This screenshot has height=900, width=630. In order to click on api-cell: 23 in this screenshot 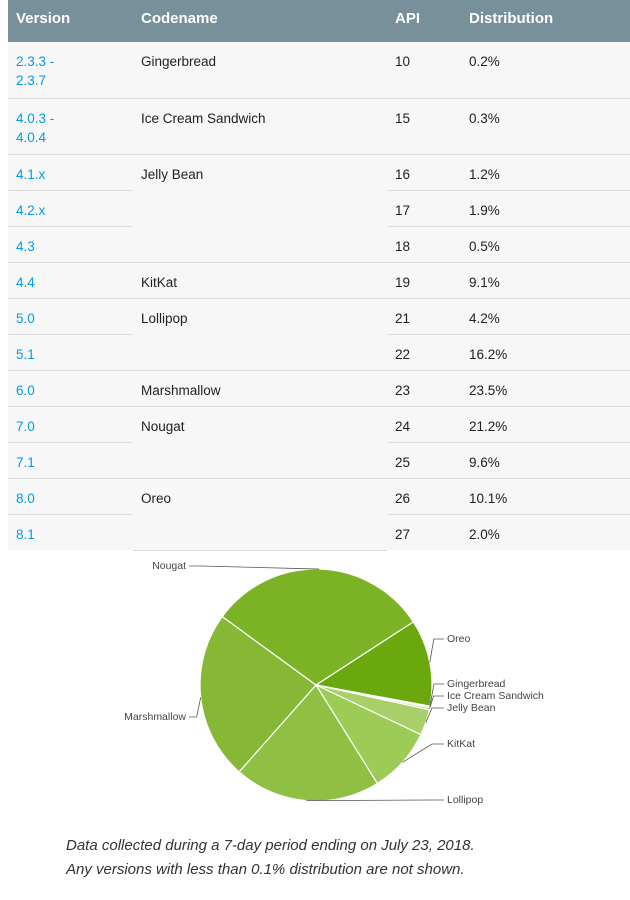, I will do `click(424, 388)`.